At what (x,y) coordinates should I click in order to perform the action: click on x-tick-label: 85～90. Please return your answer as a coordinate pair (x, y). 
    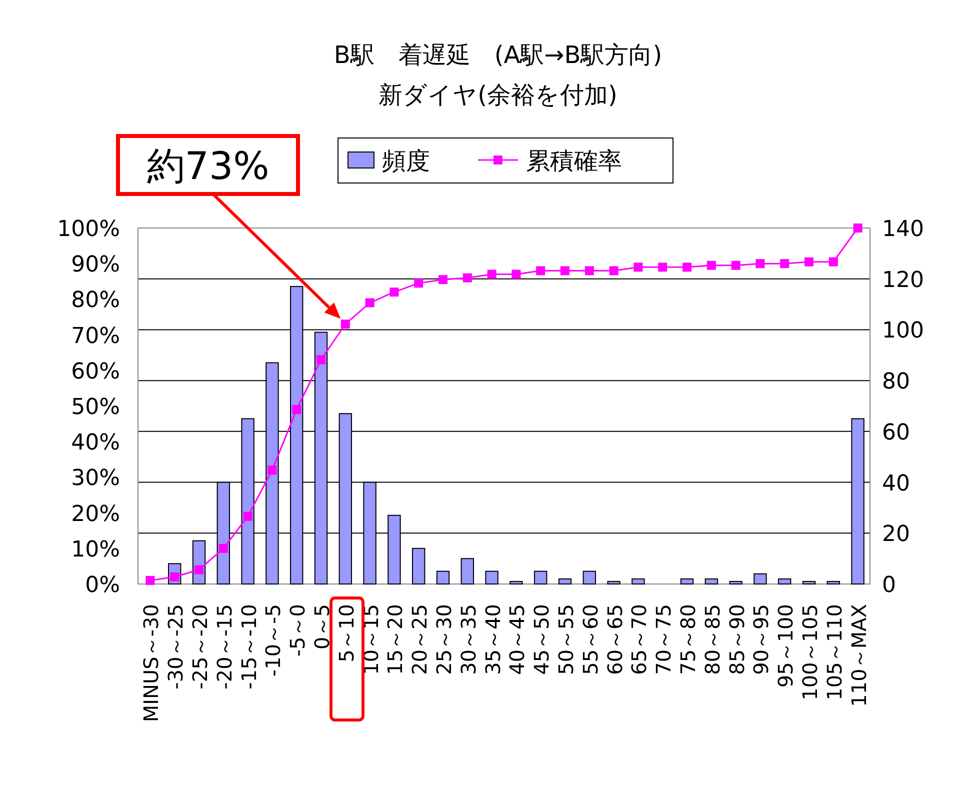
    Looking at the image, I should click on (736, 639).